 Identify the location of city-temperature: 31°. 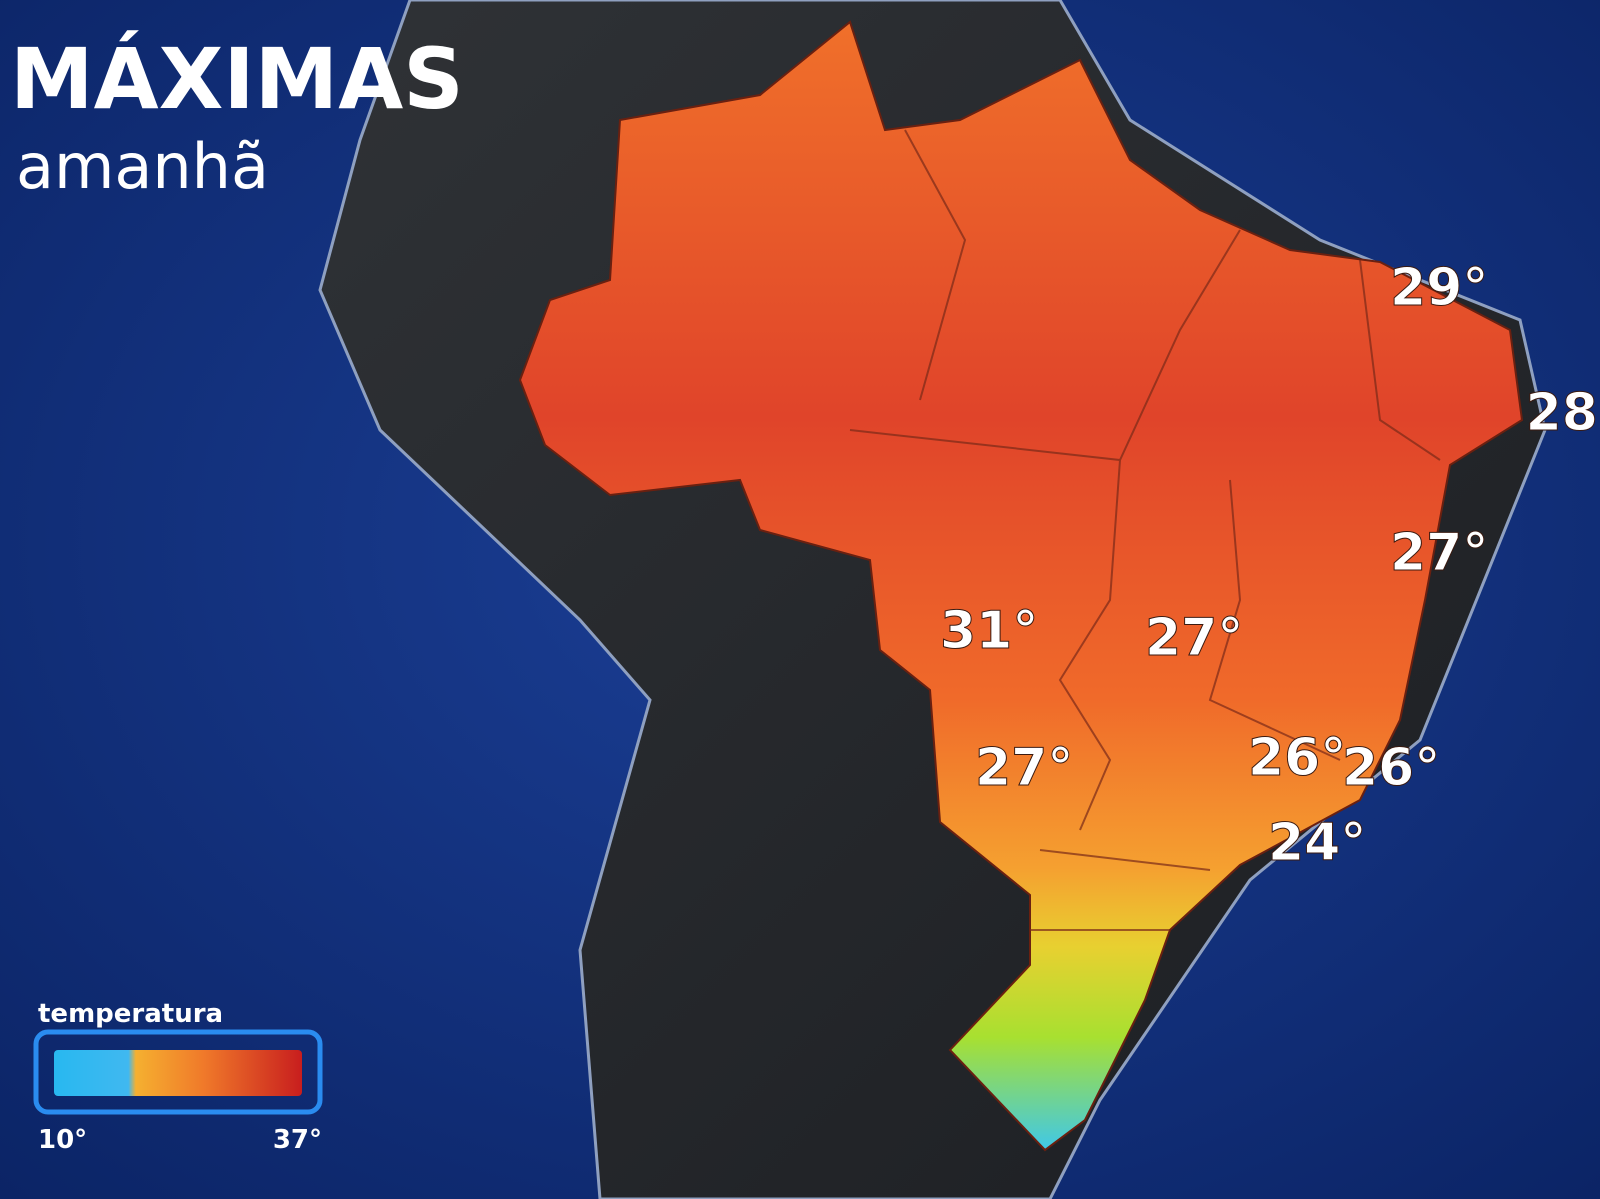
(989, 631).